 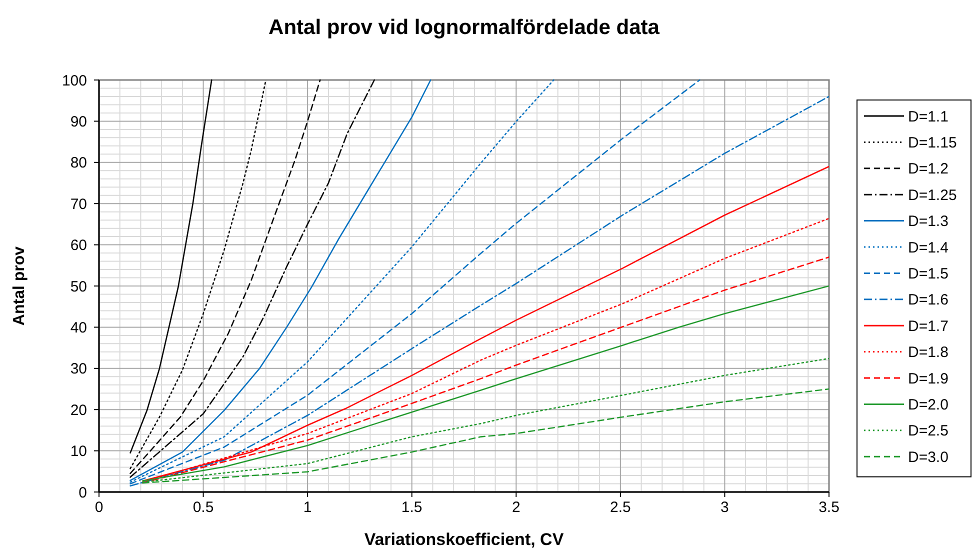 I want to click on legend-label: D=1.25, so click(x=932, y=195).